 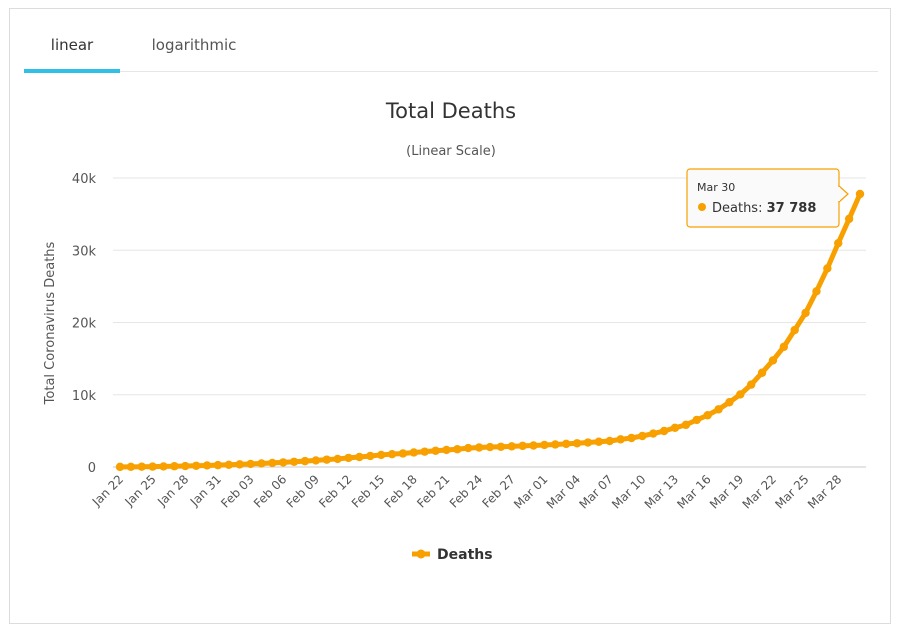 What do you see at coordinates (726, 491) in the screenshot?
I see `x-tick-label: Mar 19` at bounding box center [726, 491].